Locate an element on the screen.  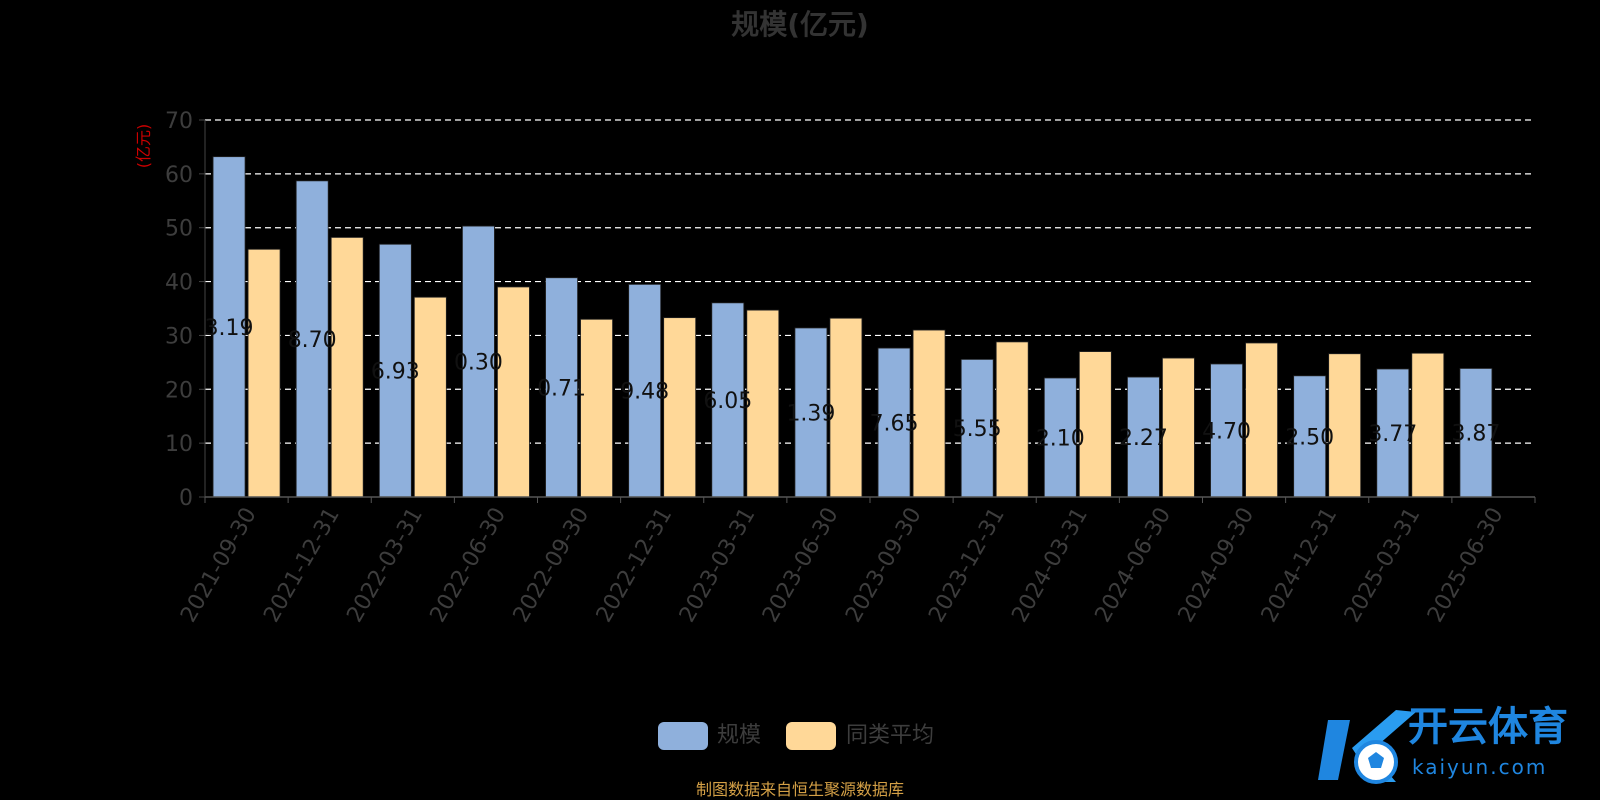
y-tick-label: 60 is located at coordinates (179, 175).